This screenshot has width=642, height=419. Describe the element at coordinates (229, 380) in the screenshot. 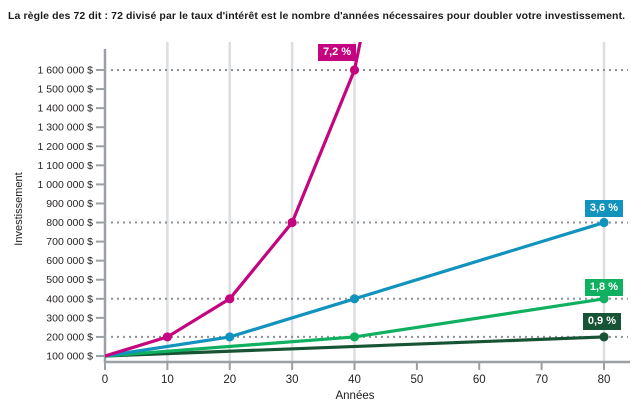

I see `x-tick-label: 20` at that location.